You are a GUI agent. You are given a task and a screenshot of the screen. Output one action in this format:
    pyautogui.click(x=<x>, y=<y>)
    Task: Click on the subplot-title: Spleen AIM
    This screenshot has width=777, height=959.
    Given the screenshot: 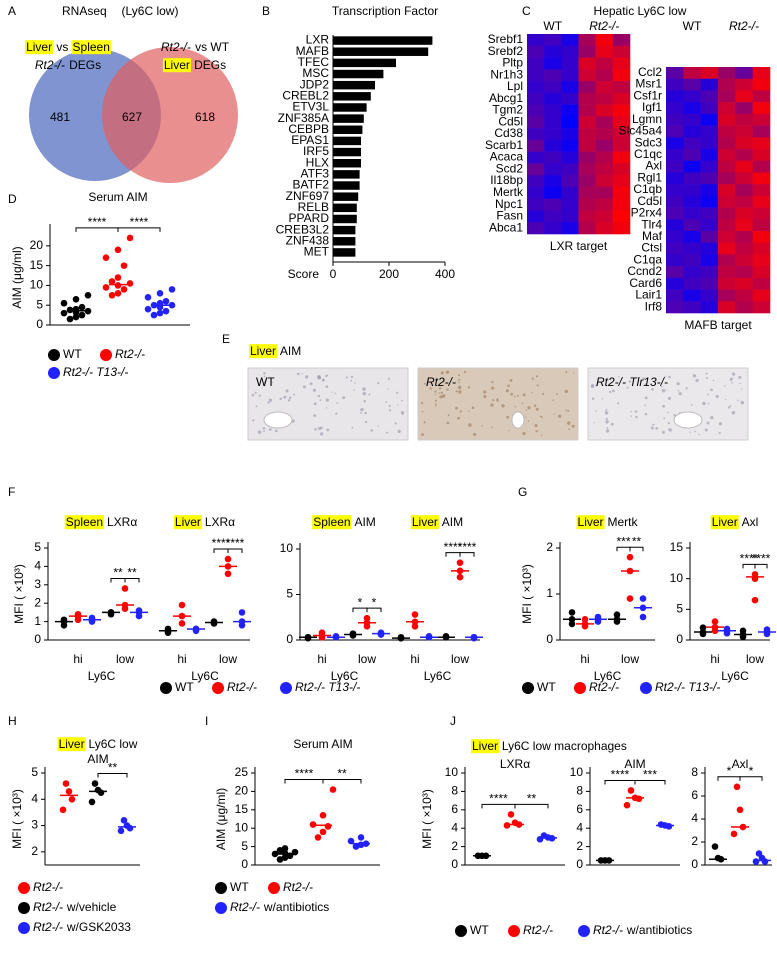 What is the action you would take?
    pyautogui.click(x=344, y=522)
    